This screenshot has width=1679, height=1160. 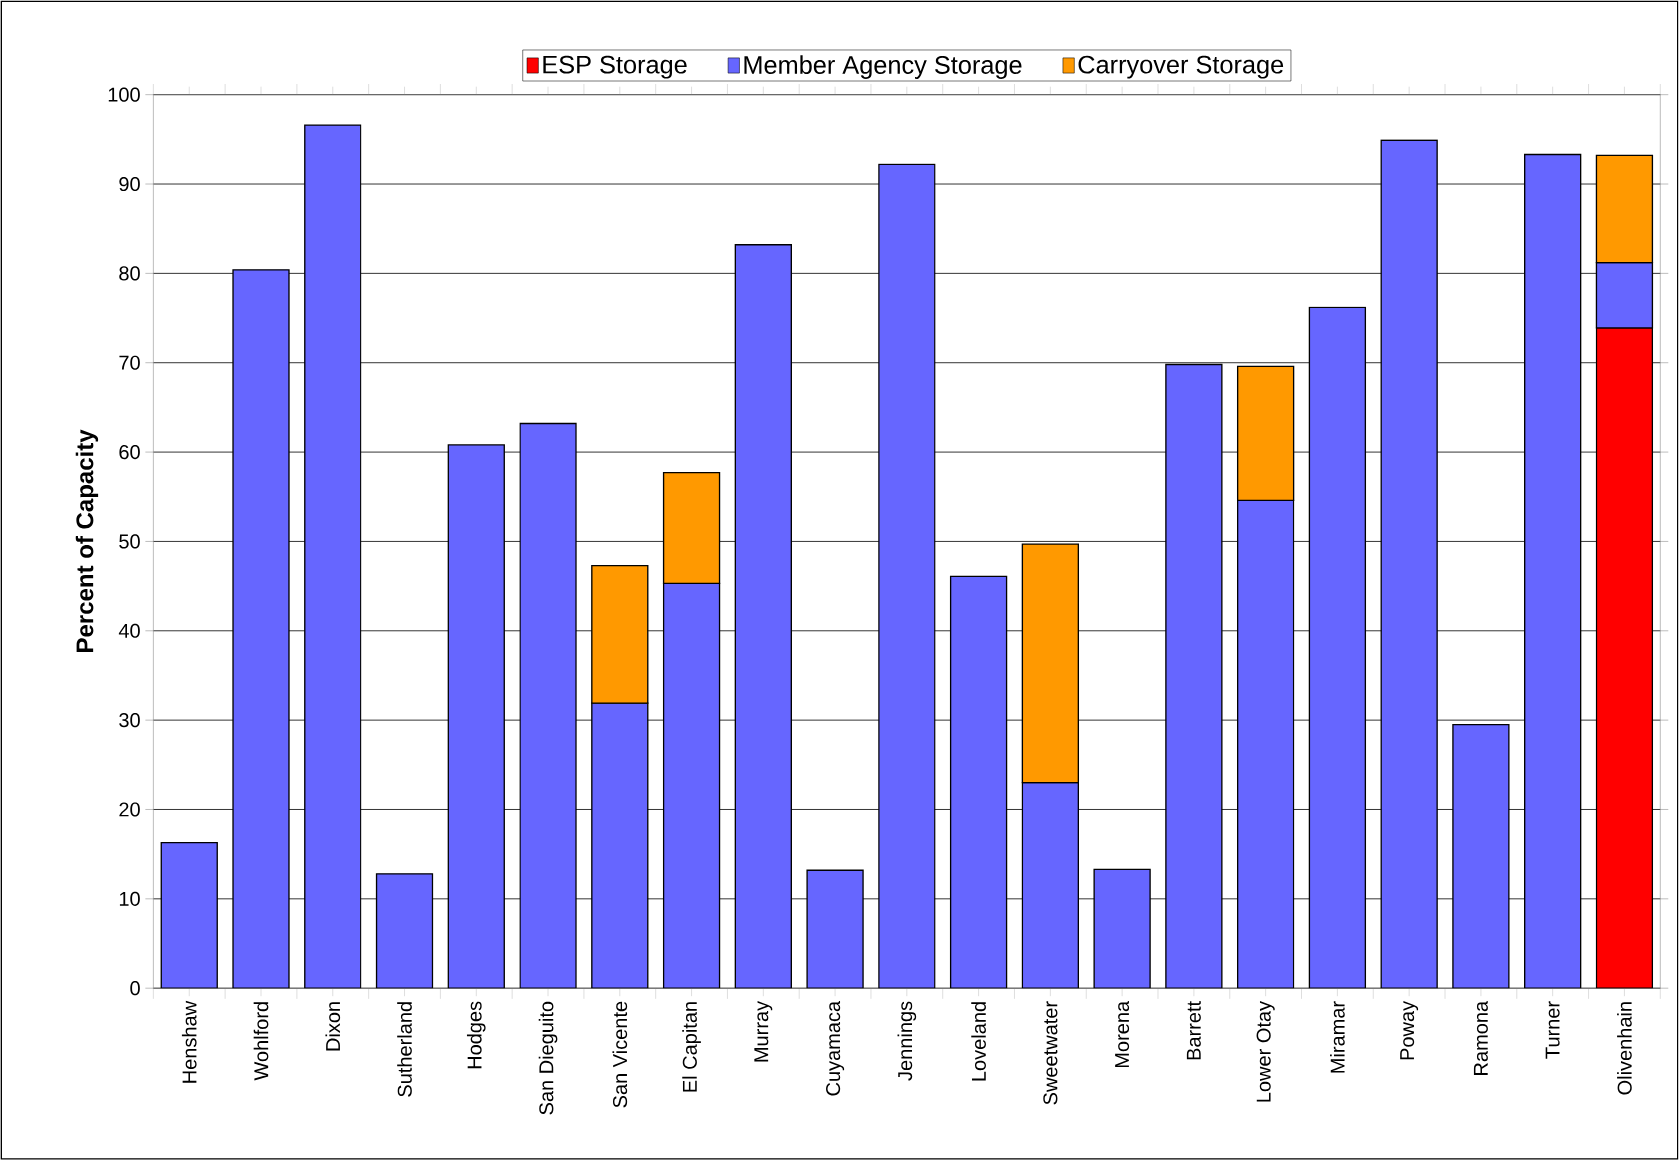 What do you see at coordinates (129, 452) in the screenshot?
I see `y-tick-label: 60` at bounding box center [129, 452].